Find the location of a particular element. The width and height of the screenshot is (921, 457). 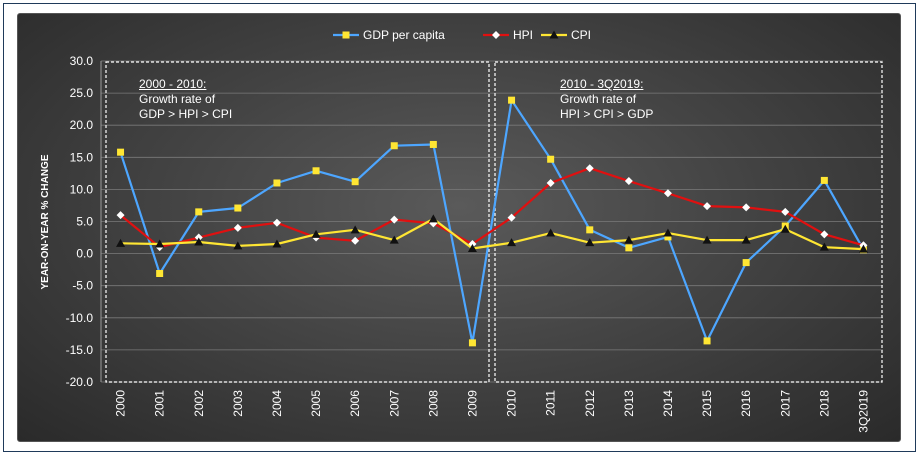

x-tick-label: 2005 is located at coordinates (316, 403).